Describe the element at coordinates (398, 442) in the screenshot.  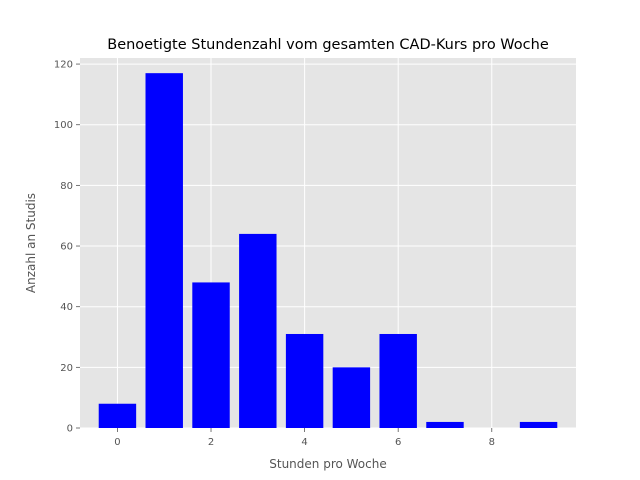
I see `x-tick-label: 6` at that location.